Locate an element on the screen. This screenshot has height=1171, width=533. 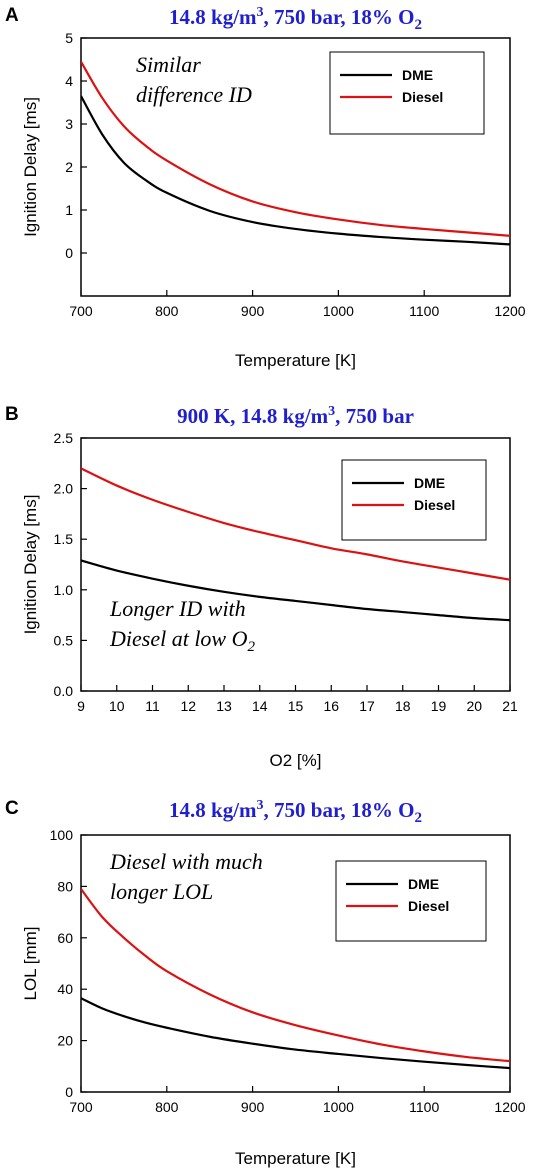
x-tick-label: 18 is located at coordinates (403, 706).